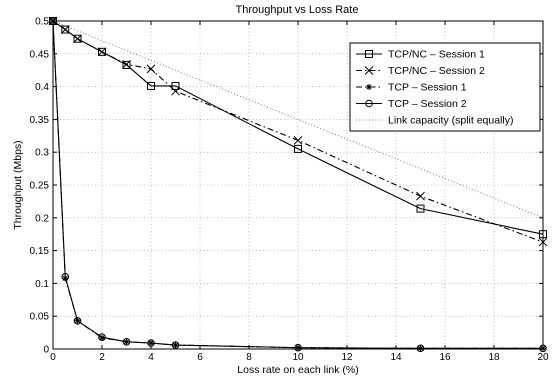 The image size is (554, 381). I want to click on legend-entry: TCP/NC – Session 1, so click(420, 55).